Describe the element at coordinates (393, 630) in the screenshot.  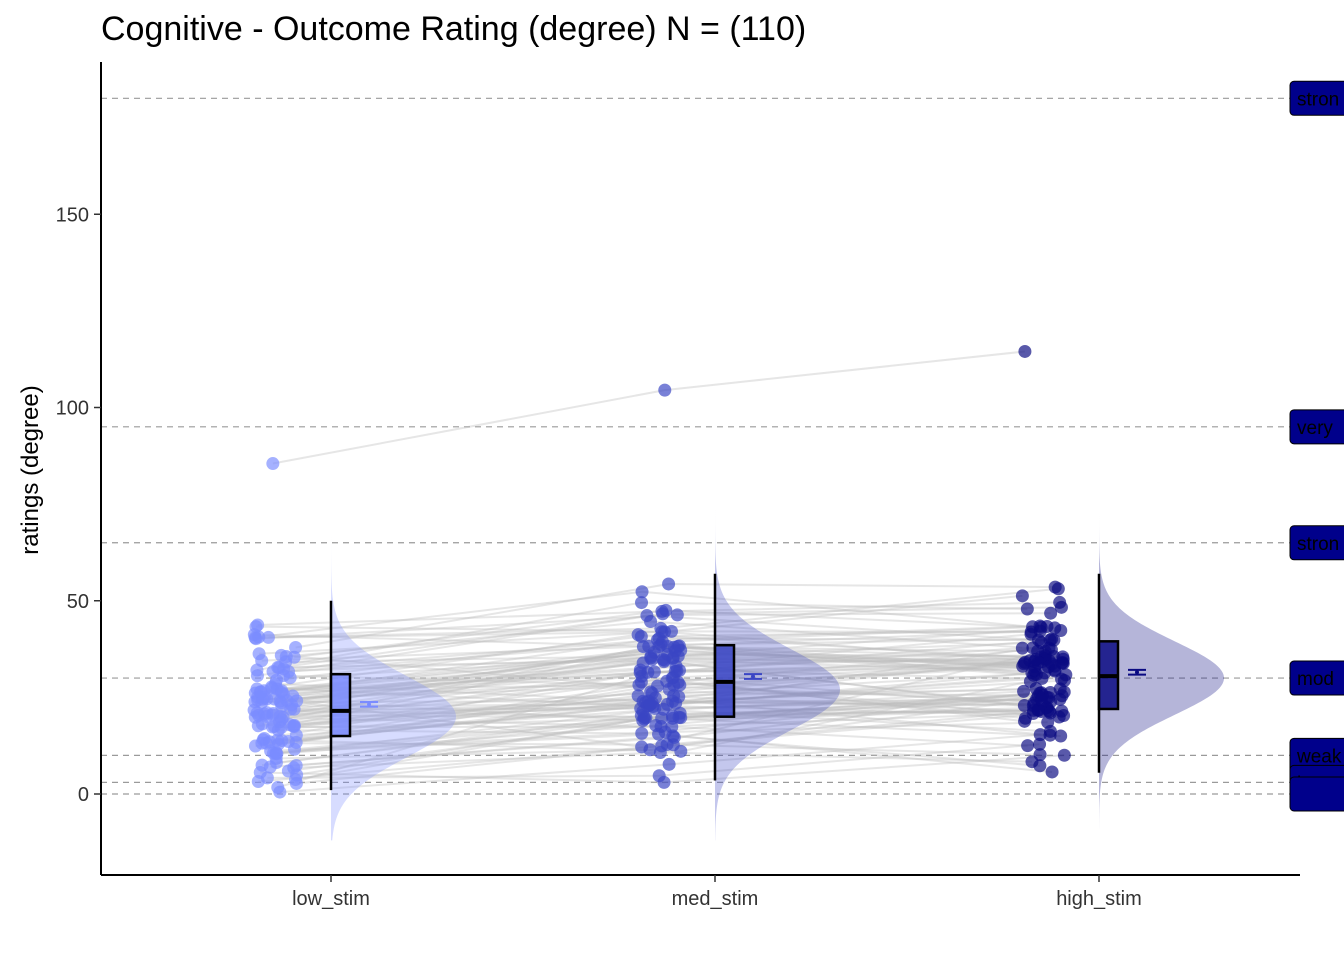
I see `density-low_stim` at that location.